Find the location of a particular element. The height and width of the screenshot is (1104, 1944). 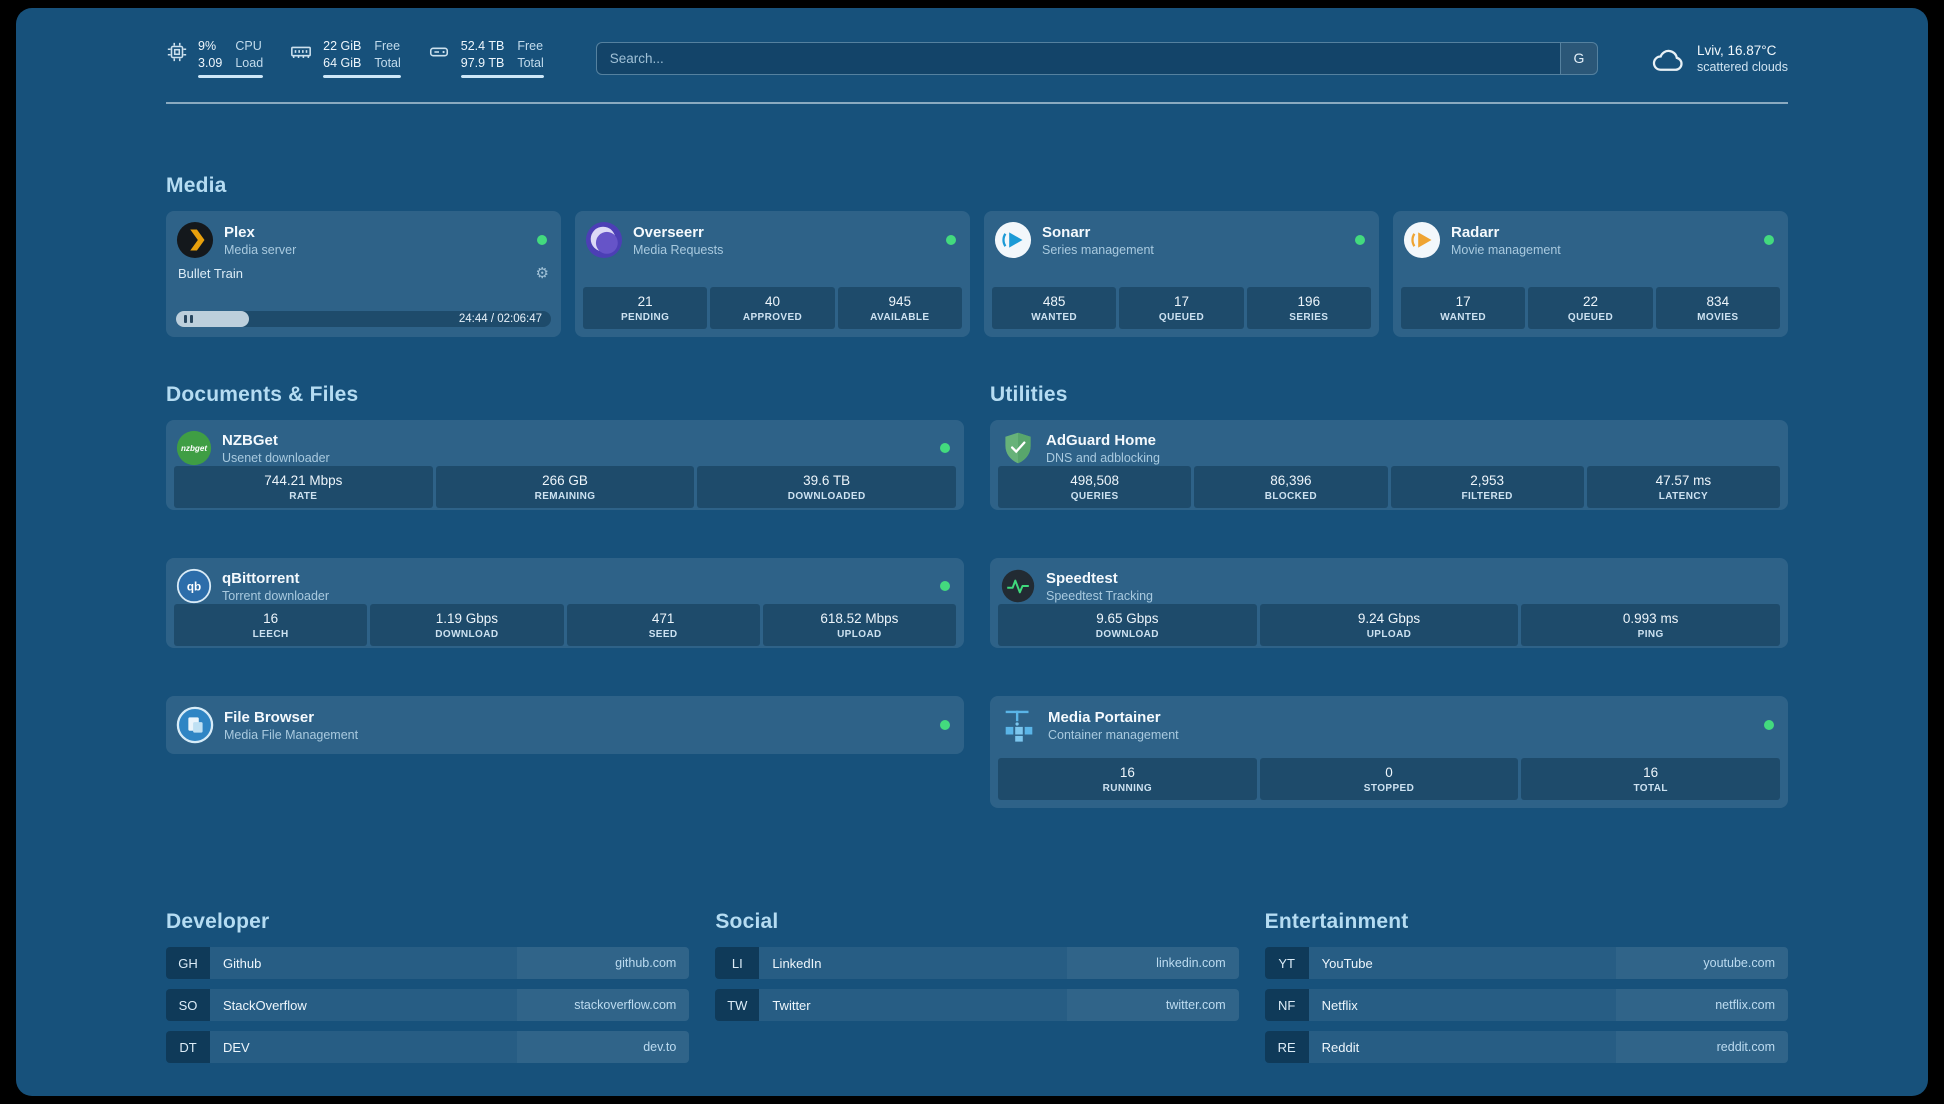

bookmark-url: reddit.com is located at coordinates (1701, 1047).